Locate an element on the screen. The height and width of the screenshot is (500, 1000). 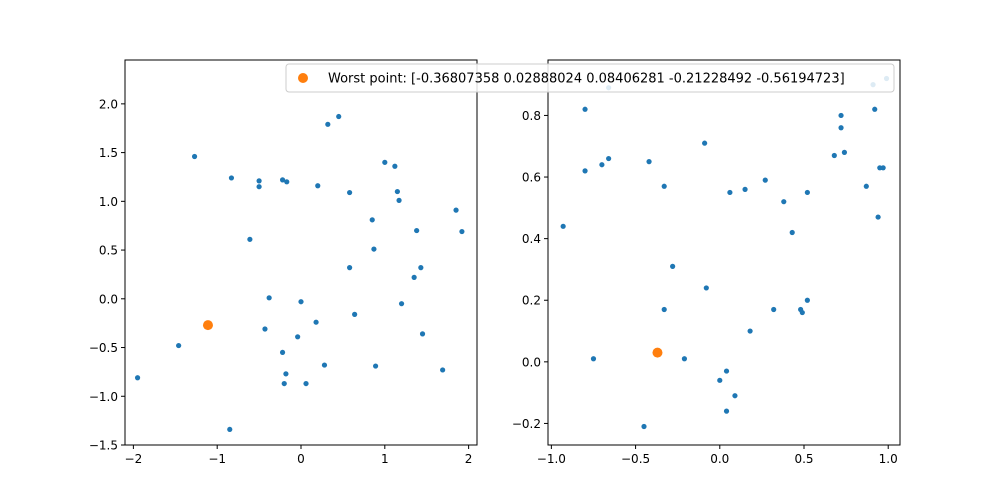
x-tick-label: 1 is located at coordinates (385, 459).